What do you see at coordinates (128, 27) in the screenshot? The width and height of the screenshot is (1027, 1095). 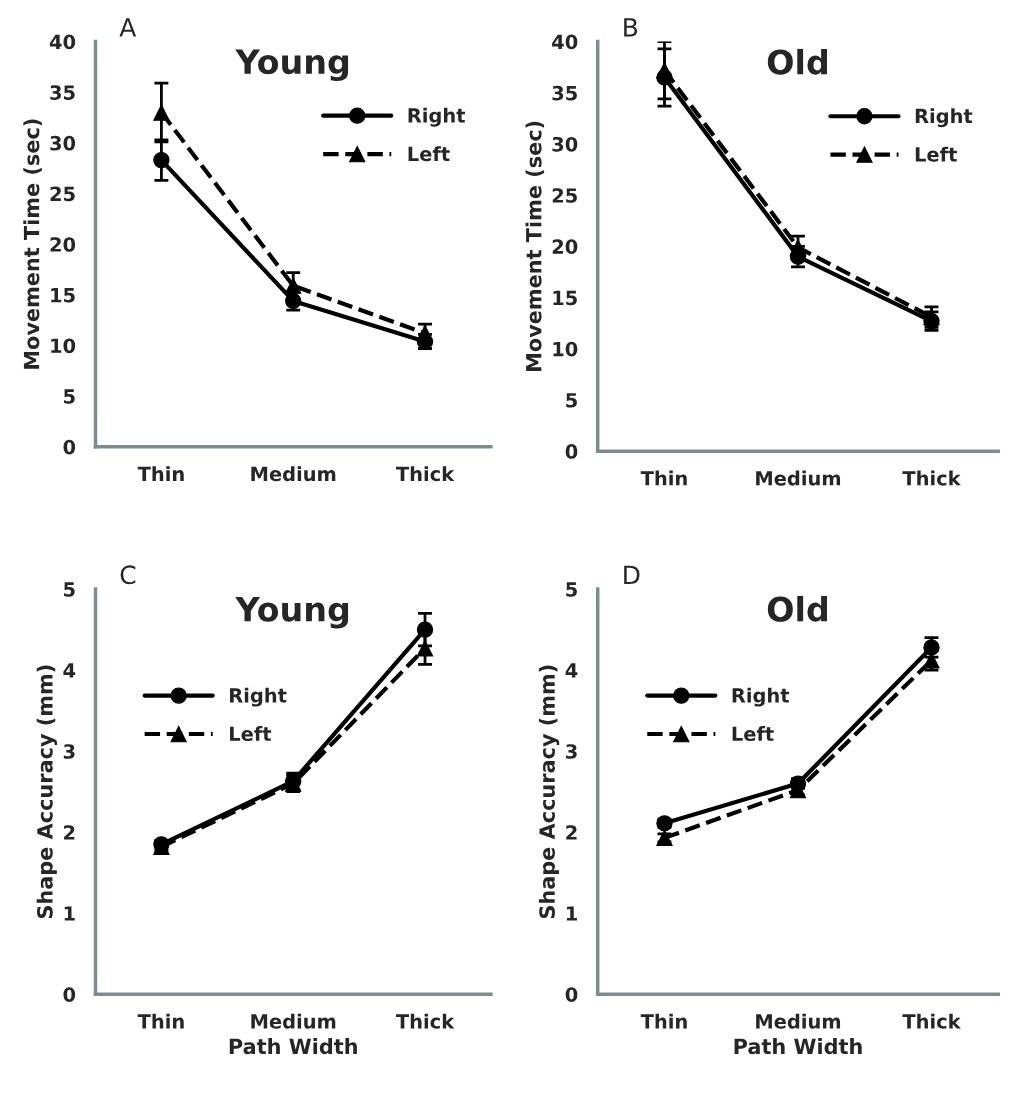 I see `text: A` at bounding box center [128, 27].